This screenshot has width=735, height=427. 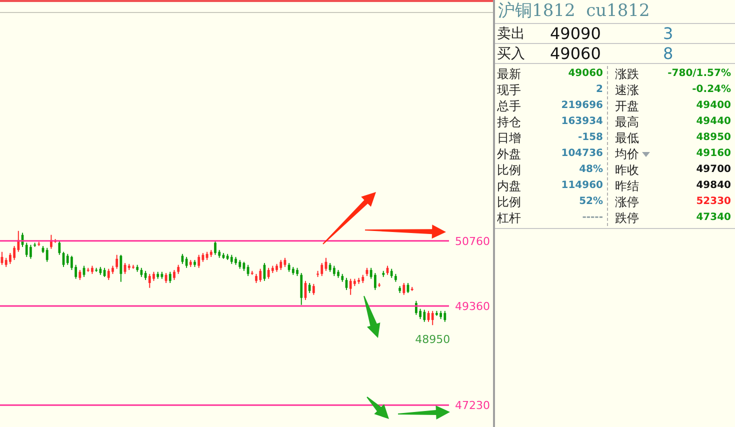 I want to click on text: 涨停, so click(x=627, y=202).